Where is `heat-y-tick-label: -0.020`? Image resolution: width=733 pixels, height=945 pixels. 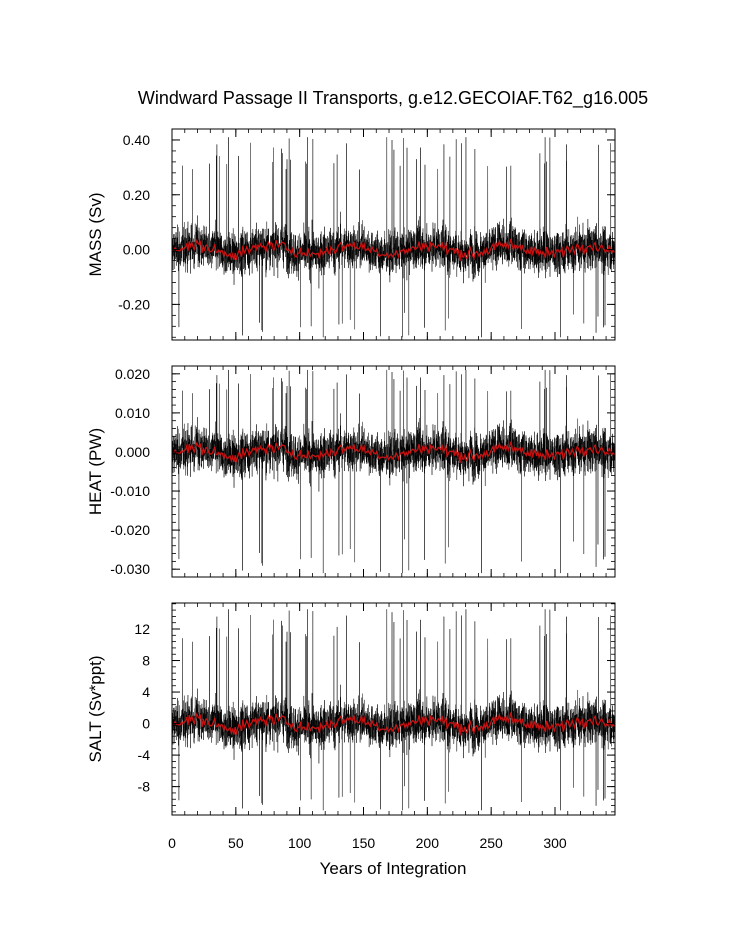
heat-y-tick-label: -0.020 is located at coordinates (130, 530).